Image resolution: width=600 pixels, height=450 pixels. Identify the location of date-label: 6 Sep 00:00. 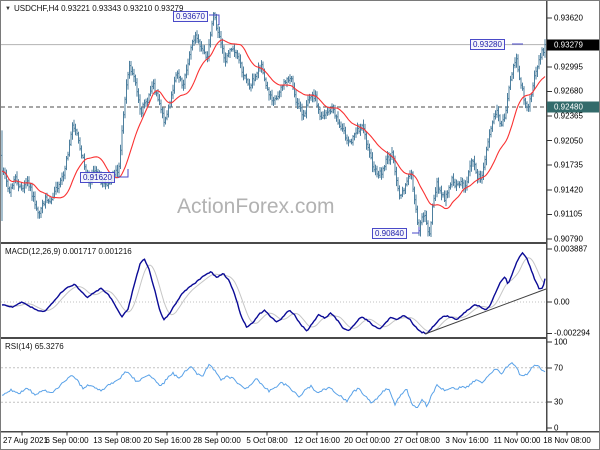
(67, 440).